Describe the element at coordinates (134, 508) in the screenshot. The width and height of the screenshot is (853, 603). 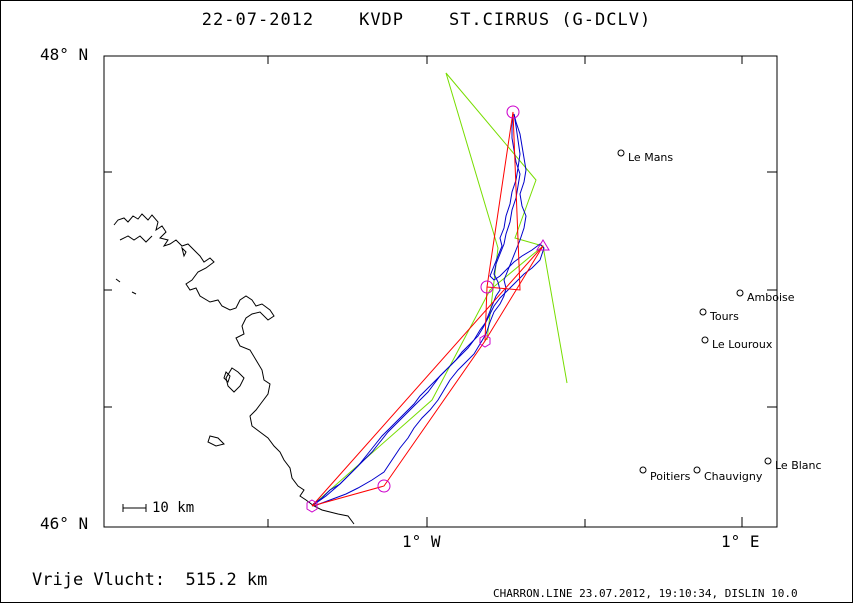
I see `scale-bar` at that location.